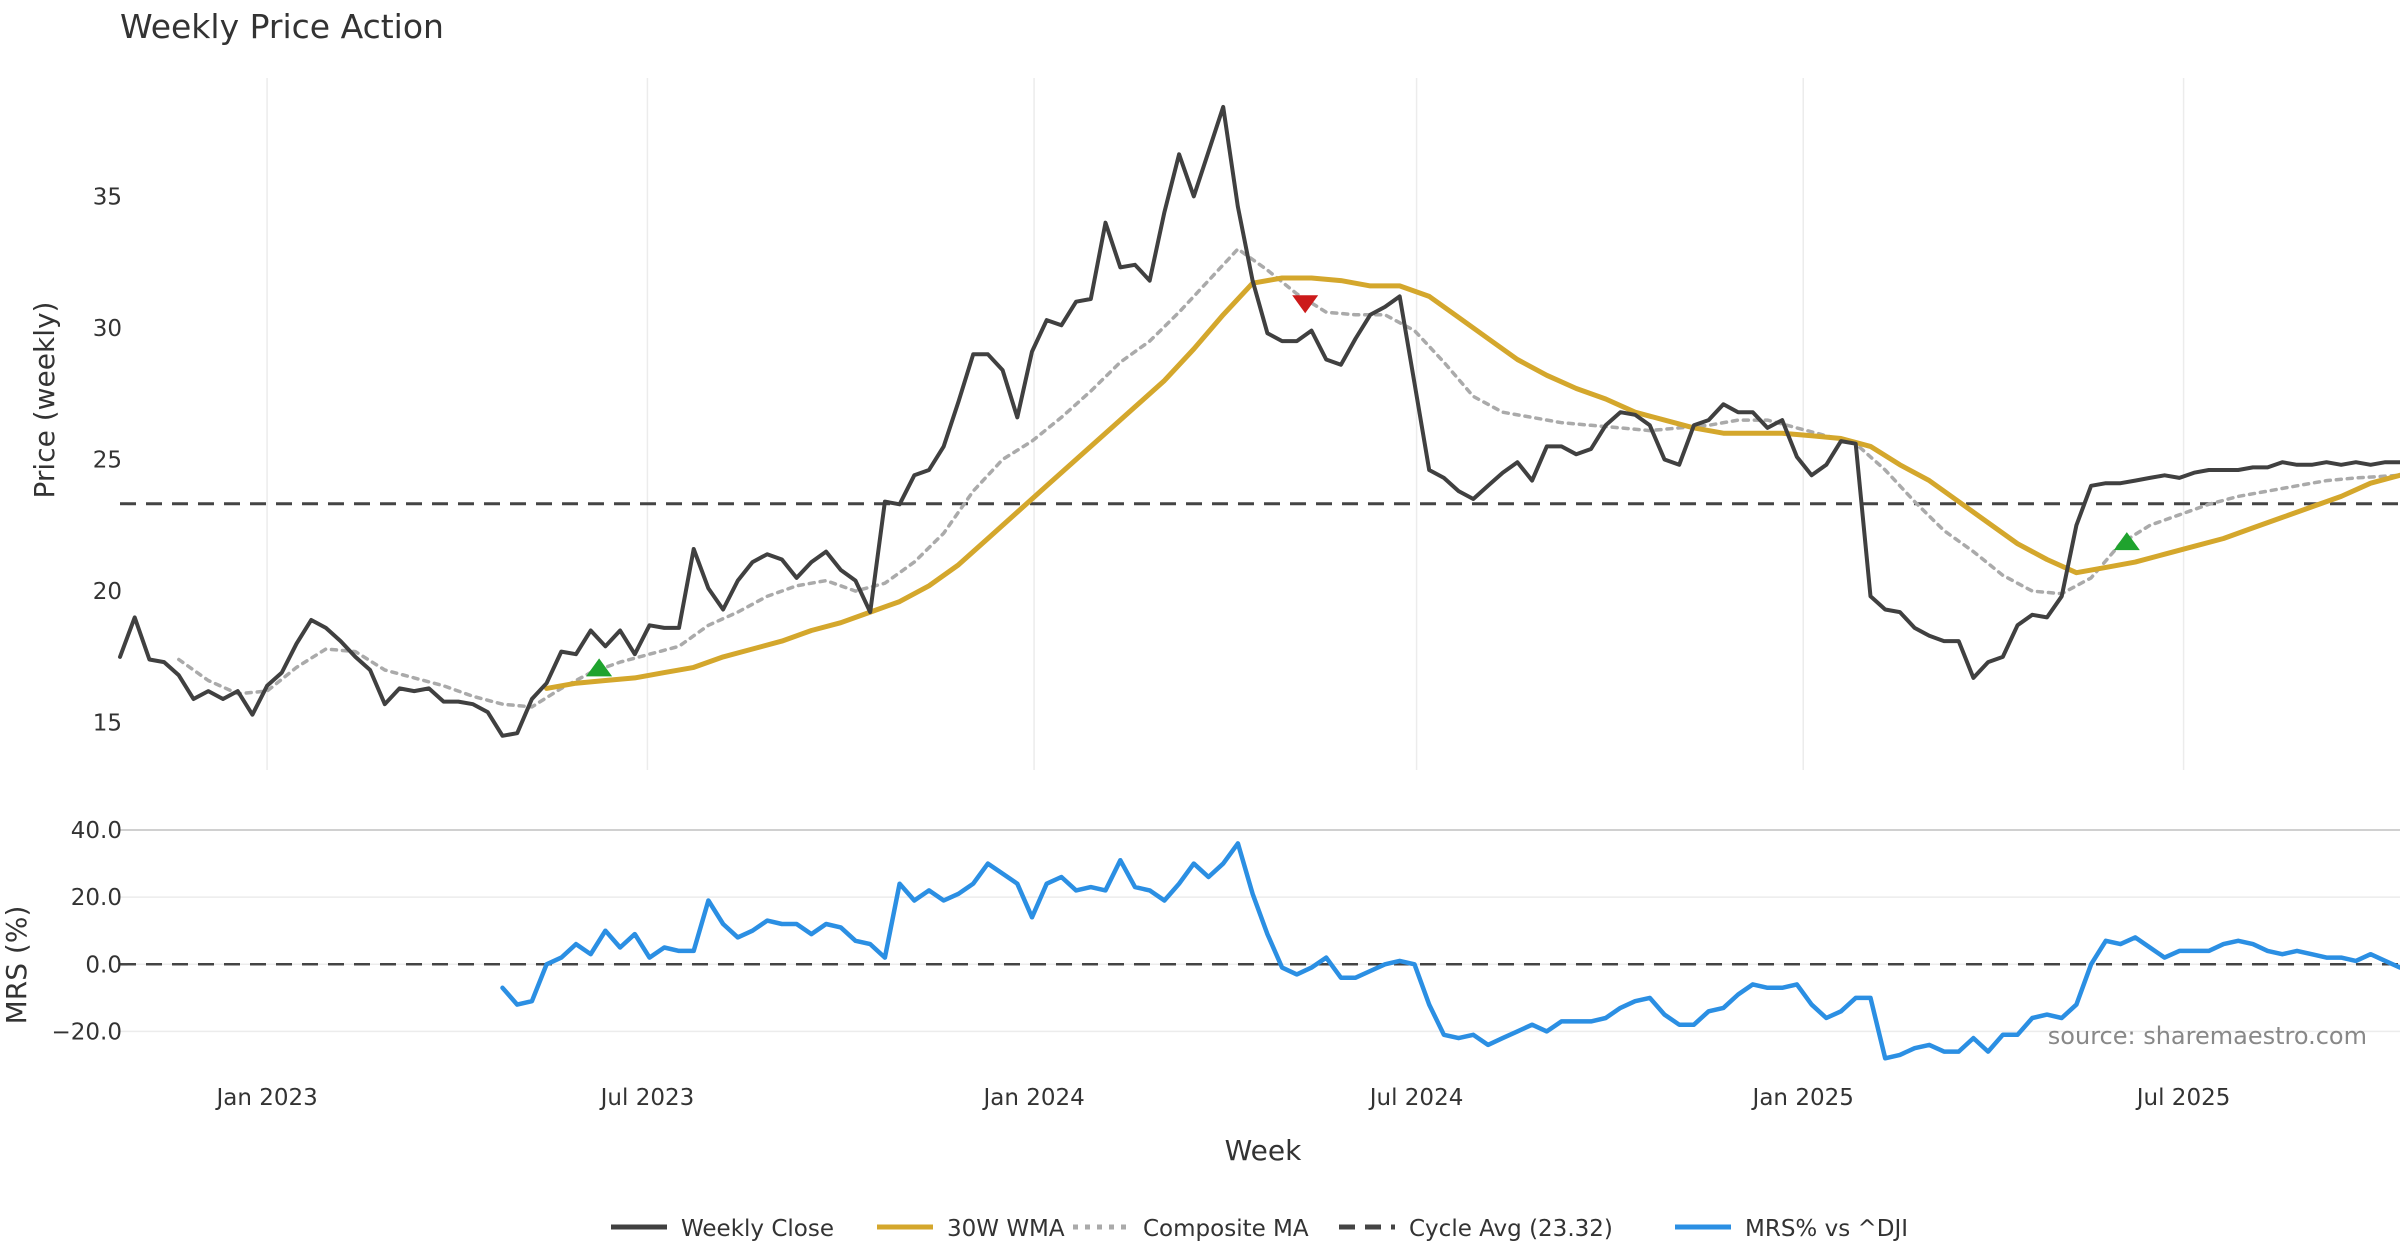  What do you see at coordinates (1511, 1229) in the screenshot?
I see `legend-label: Cycle Avg (23.32)` at bounding box center [1511, 1229].